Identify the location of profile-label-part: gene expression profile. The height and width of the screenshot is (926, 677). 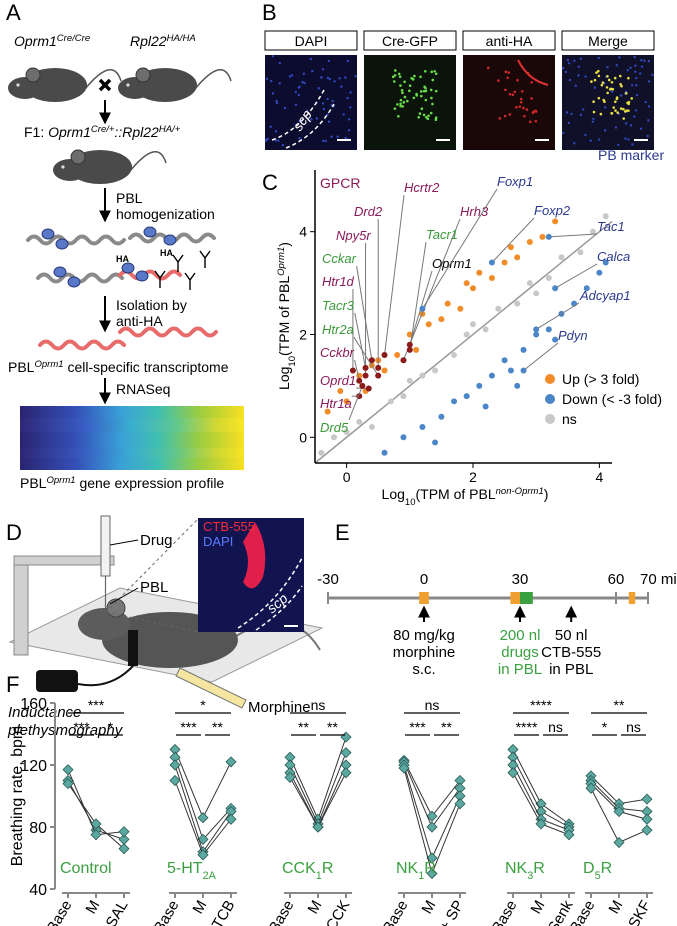
(150, 483).